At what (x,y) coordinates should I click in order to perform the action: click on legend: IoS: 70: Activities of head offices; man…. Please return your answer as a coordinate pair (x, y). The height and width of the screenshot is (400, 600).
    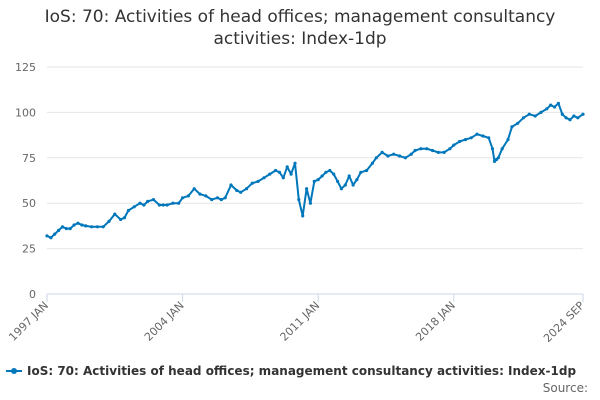
    Looking at the image, I should click on (291, 371).